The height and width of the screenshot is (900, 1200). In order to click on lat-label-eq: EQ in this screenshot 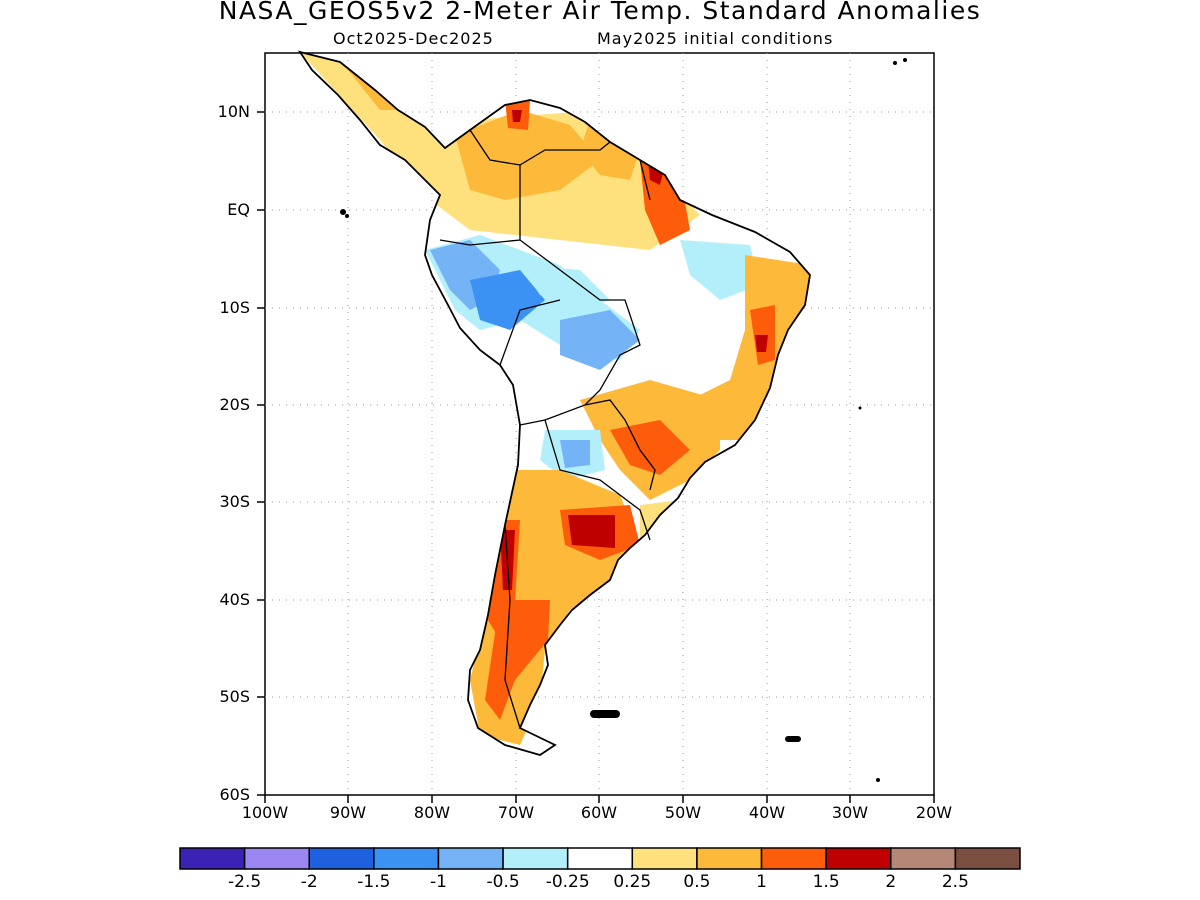, I will do `click(238, 209)`.